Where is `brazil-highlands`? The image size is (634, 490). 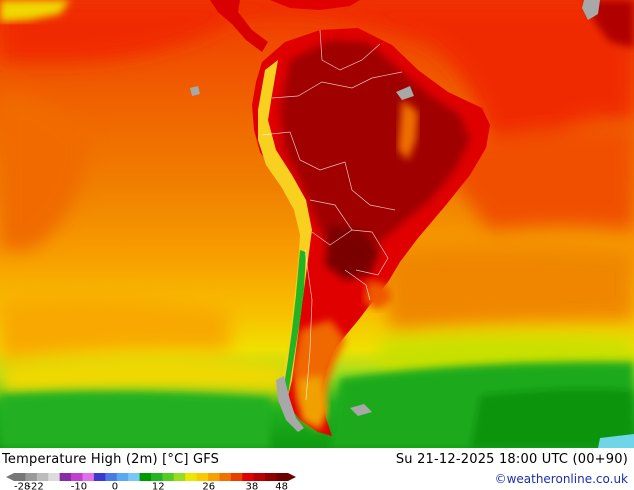
brazil-highlands is located at coordinates (408, 130).